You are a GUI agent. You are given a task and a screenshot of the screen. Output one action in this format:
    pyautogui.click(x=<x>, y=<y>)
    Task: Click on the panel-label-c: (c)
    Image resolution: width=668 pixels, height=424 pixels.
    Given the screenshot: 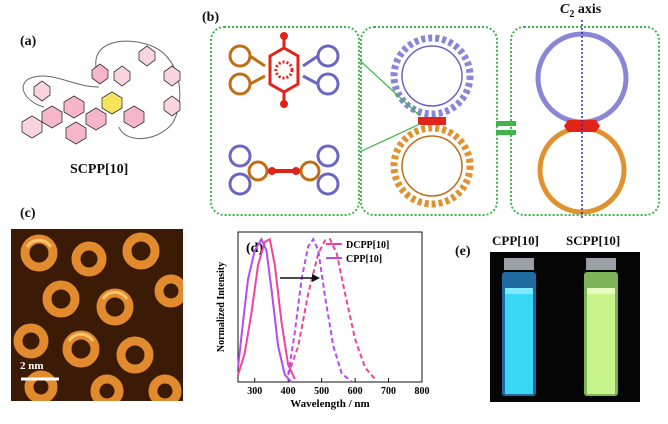 What is the action you would take?
    pyautogui.click(x=28, y=213)
    